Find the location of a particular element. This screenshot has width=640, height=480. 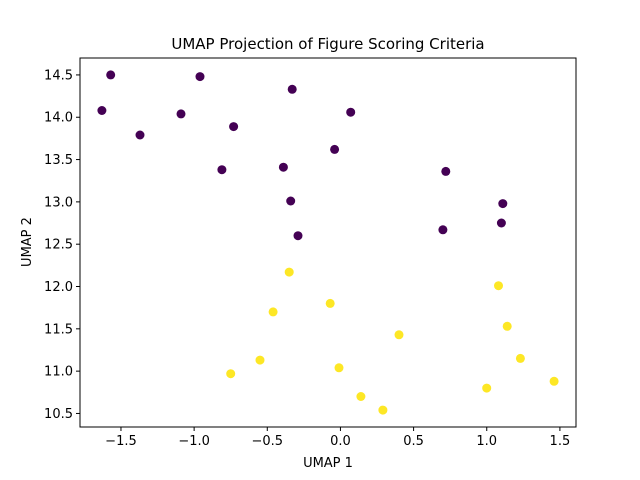

y-tick-label: 14.0 is located at coordinates (58, 118).